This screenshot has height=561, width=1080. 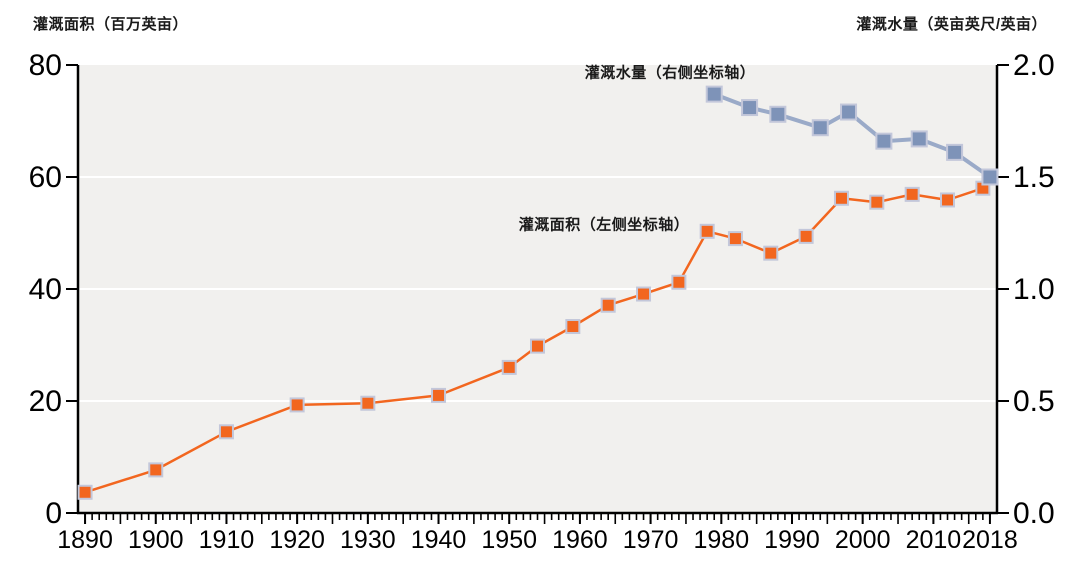 I want to click on x-tick-label: 1890, so click(x=85, y=540).